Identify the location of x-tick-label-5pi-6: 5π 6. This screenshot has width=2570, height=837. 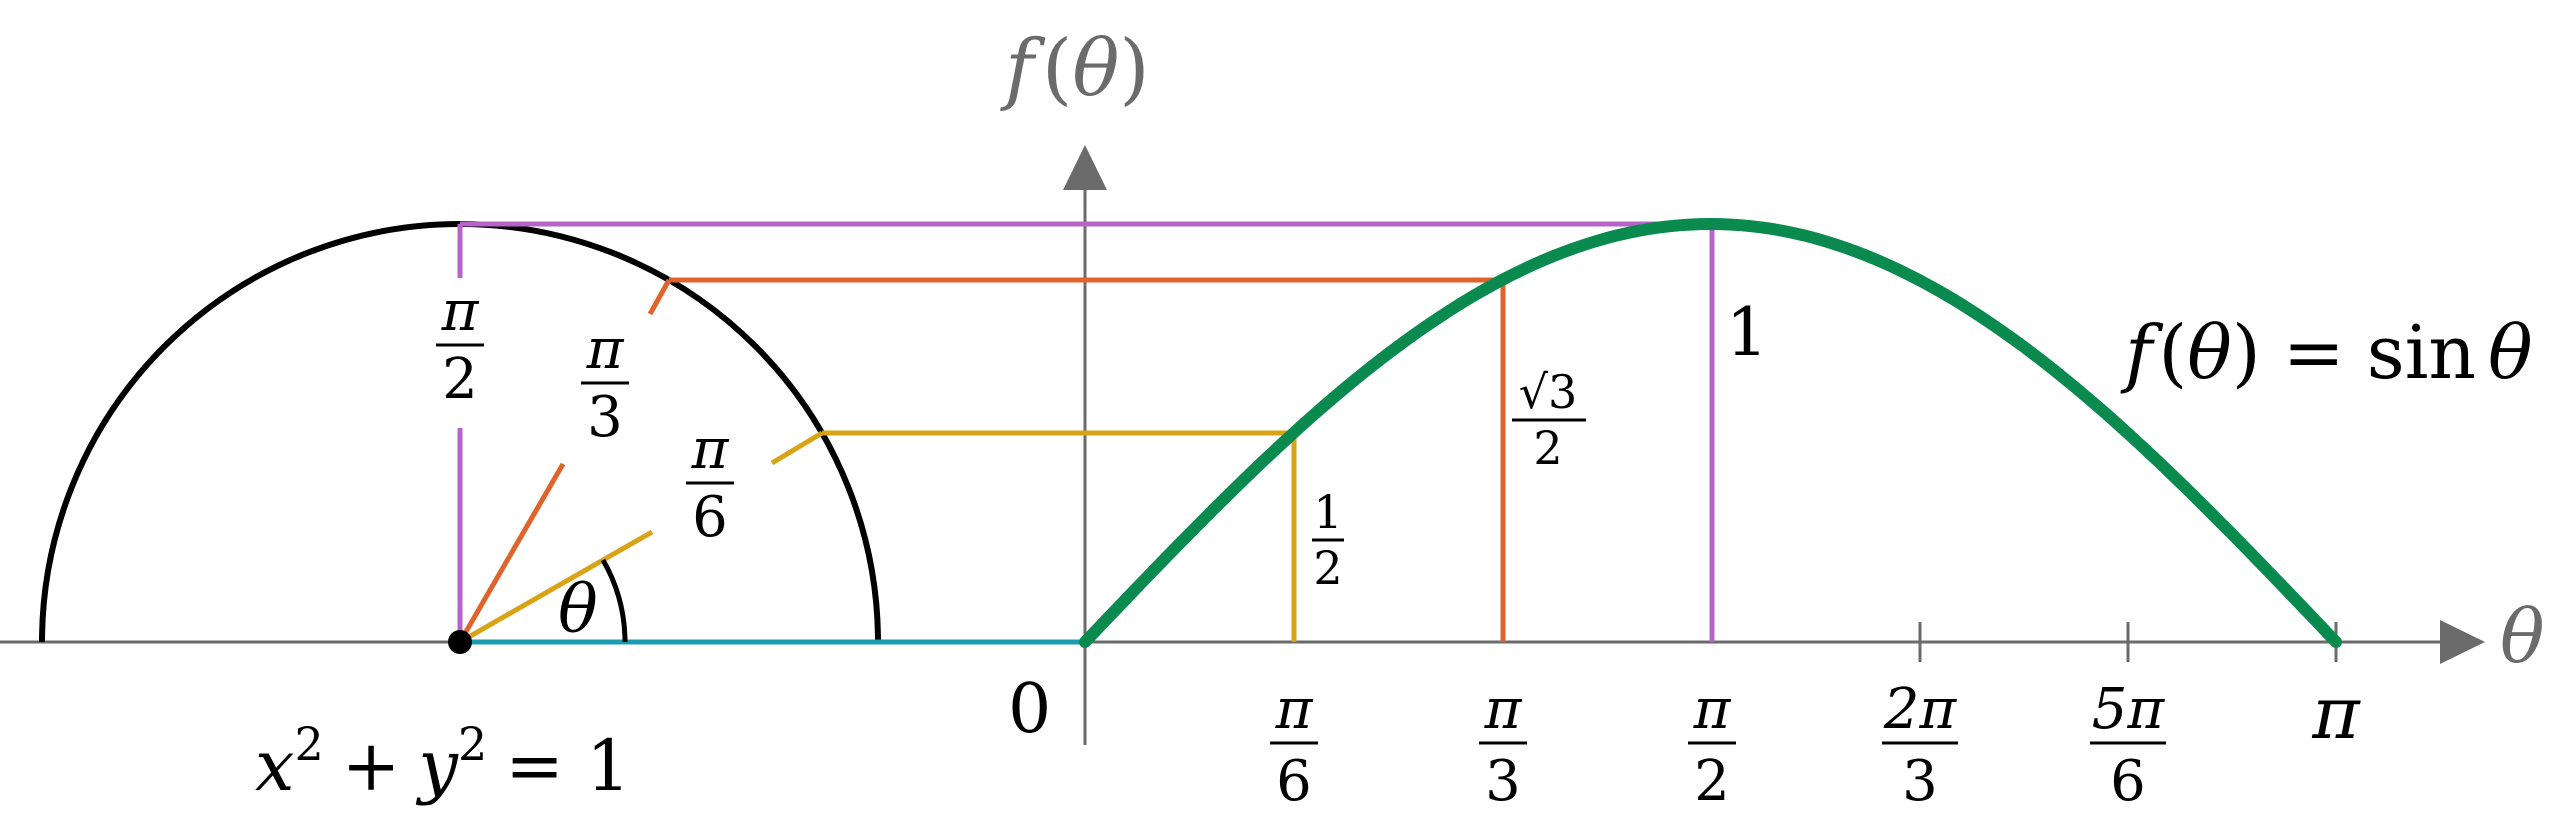
(2128, 745).